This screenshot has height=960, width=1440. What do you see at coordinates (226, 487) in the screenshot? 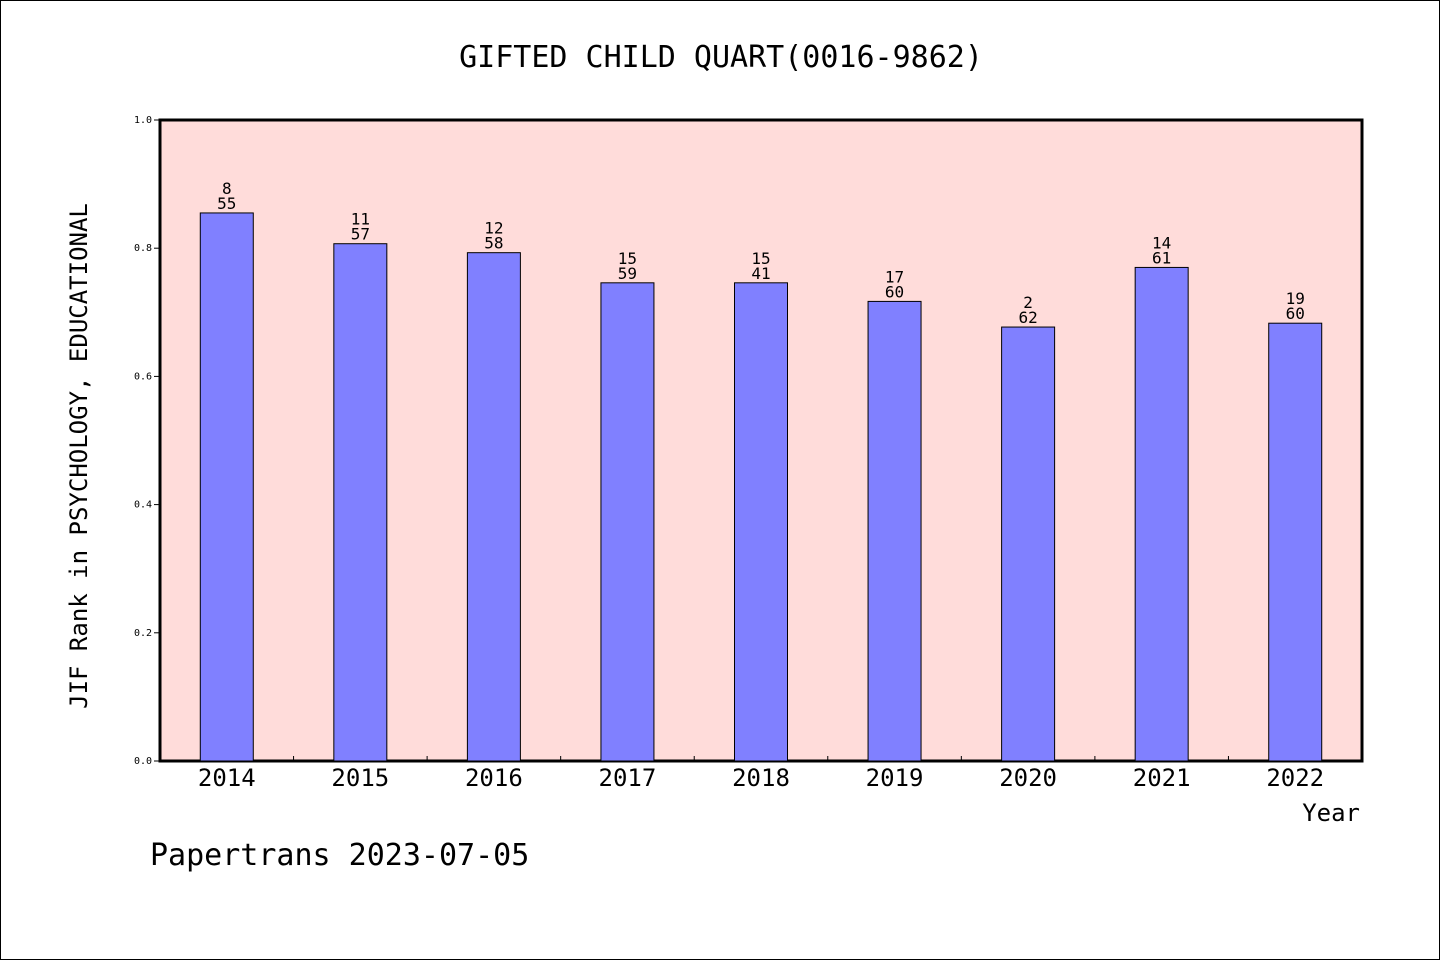
I see `bar-2014` at bounding box center [226, 487].